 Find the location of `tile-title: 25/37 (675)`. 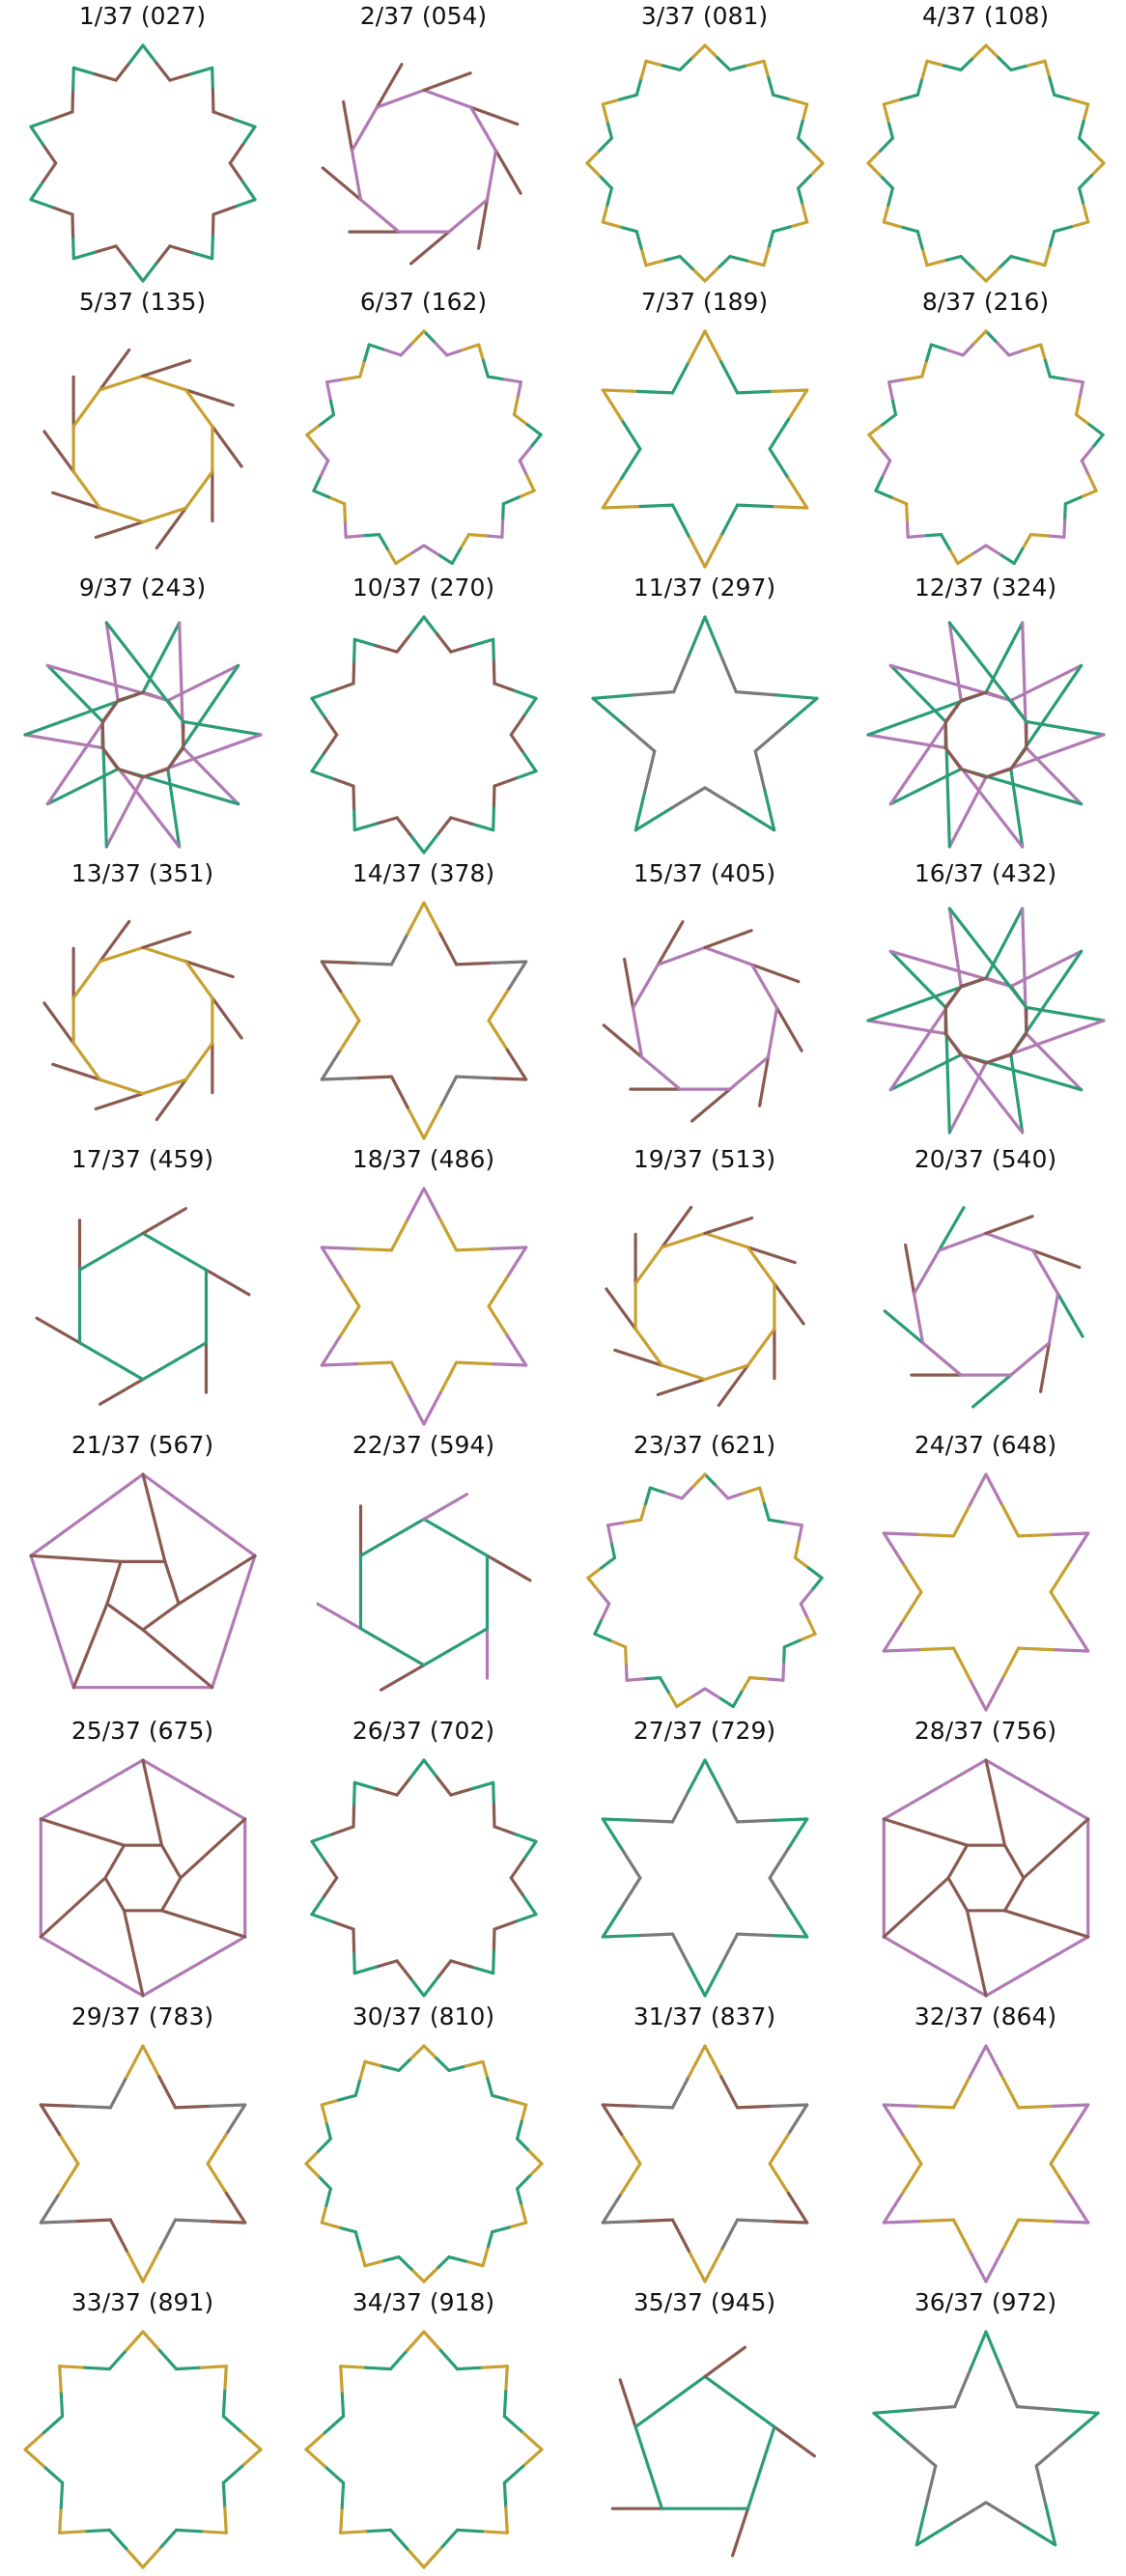

tile-title: 25/37 (675) is located at coordinates (142, 1731).